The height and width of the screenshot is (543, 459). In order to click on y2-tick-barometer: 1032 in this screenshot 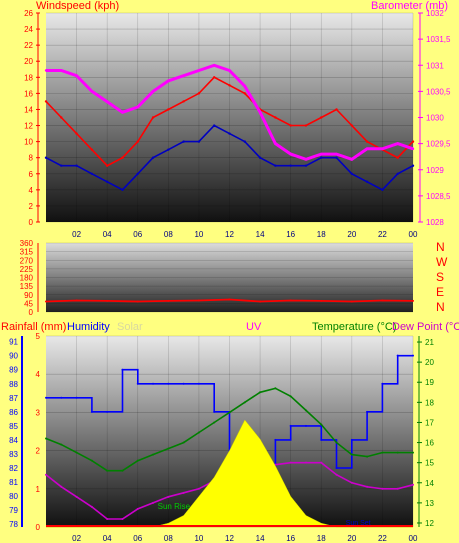, I will do `click(435, 13)`.